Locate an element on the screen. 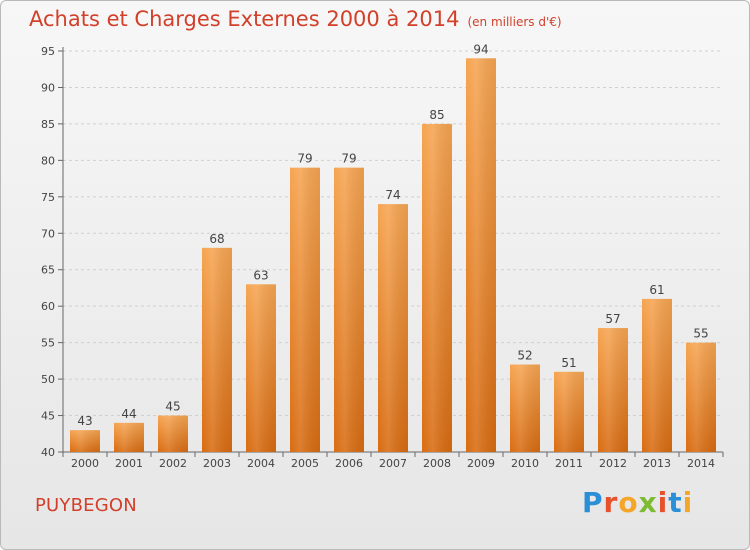  bar-group: 68 is located at coordinates (217, 342).